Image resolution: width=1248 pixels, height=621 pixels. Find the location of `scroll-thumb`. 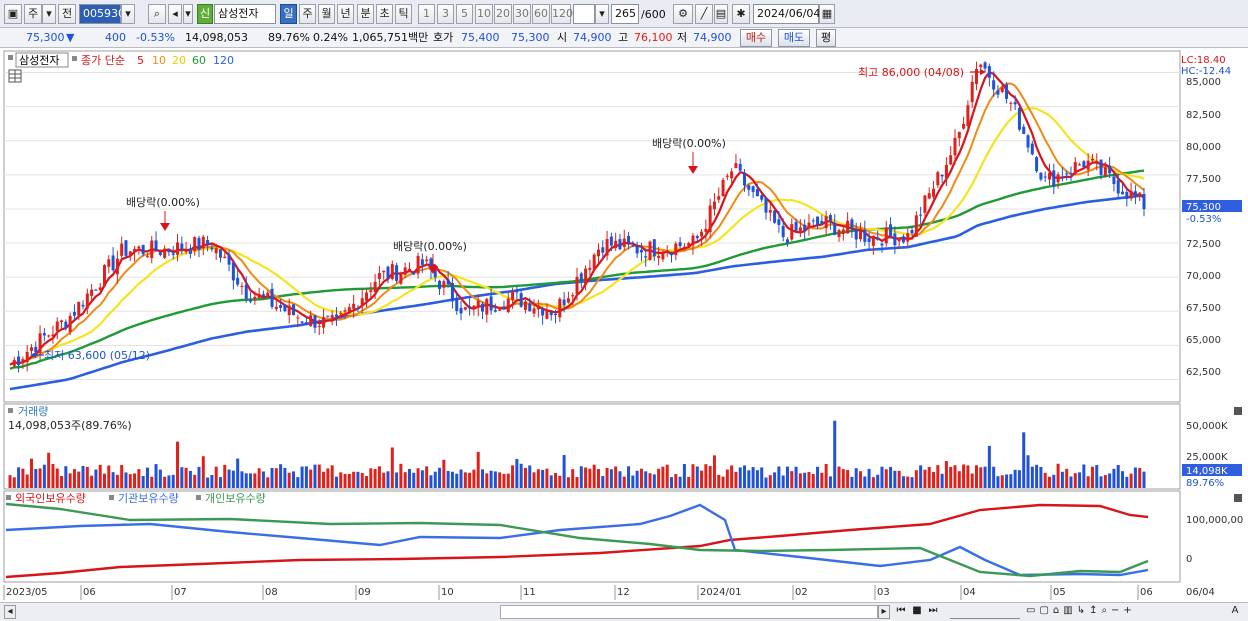

scroll-thumb is located at coordinates (689, 612).